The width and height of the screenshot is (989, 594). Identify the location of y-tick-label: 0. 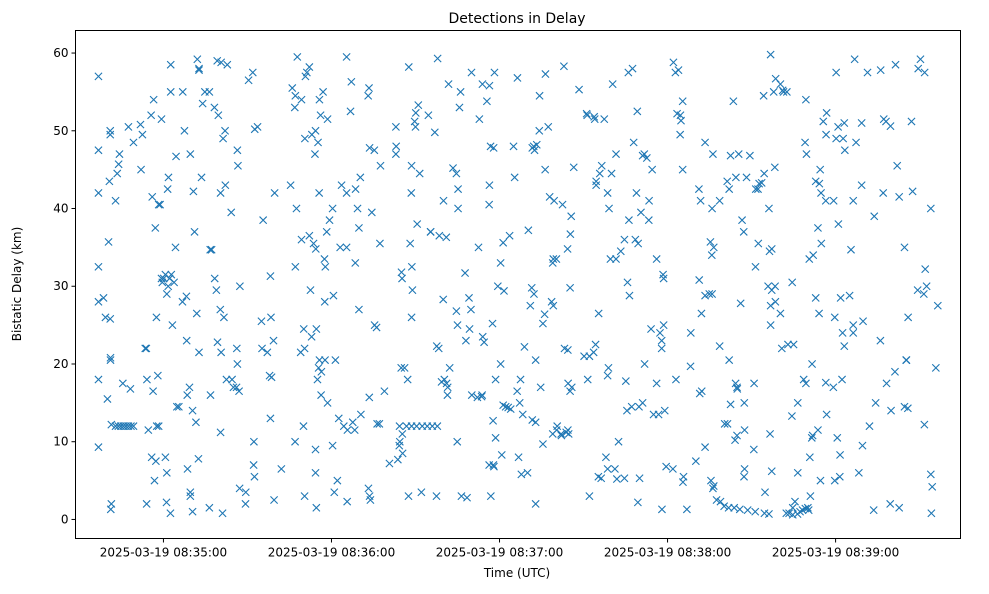
(65, 519).